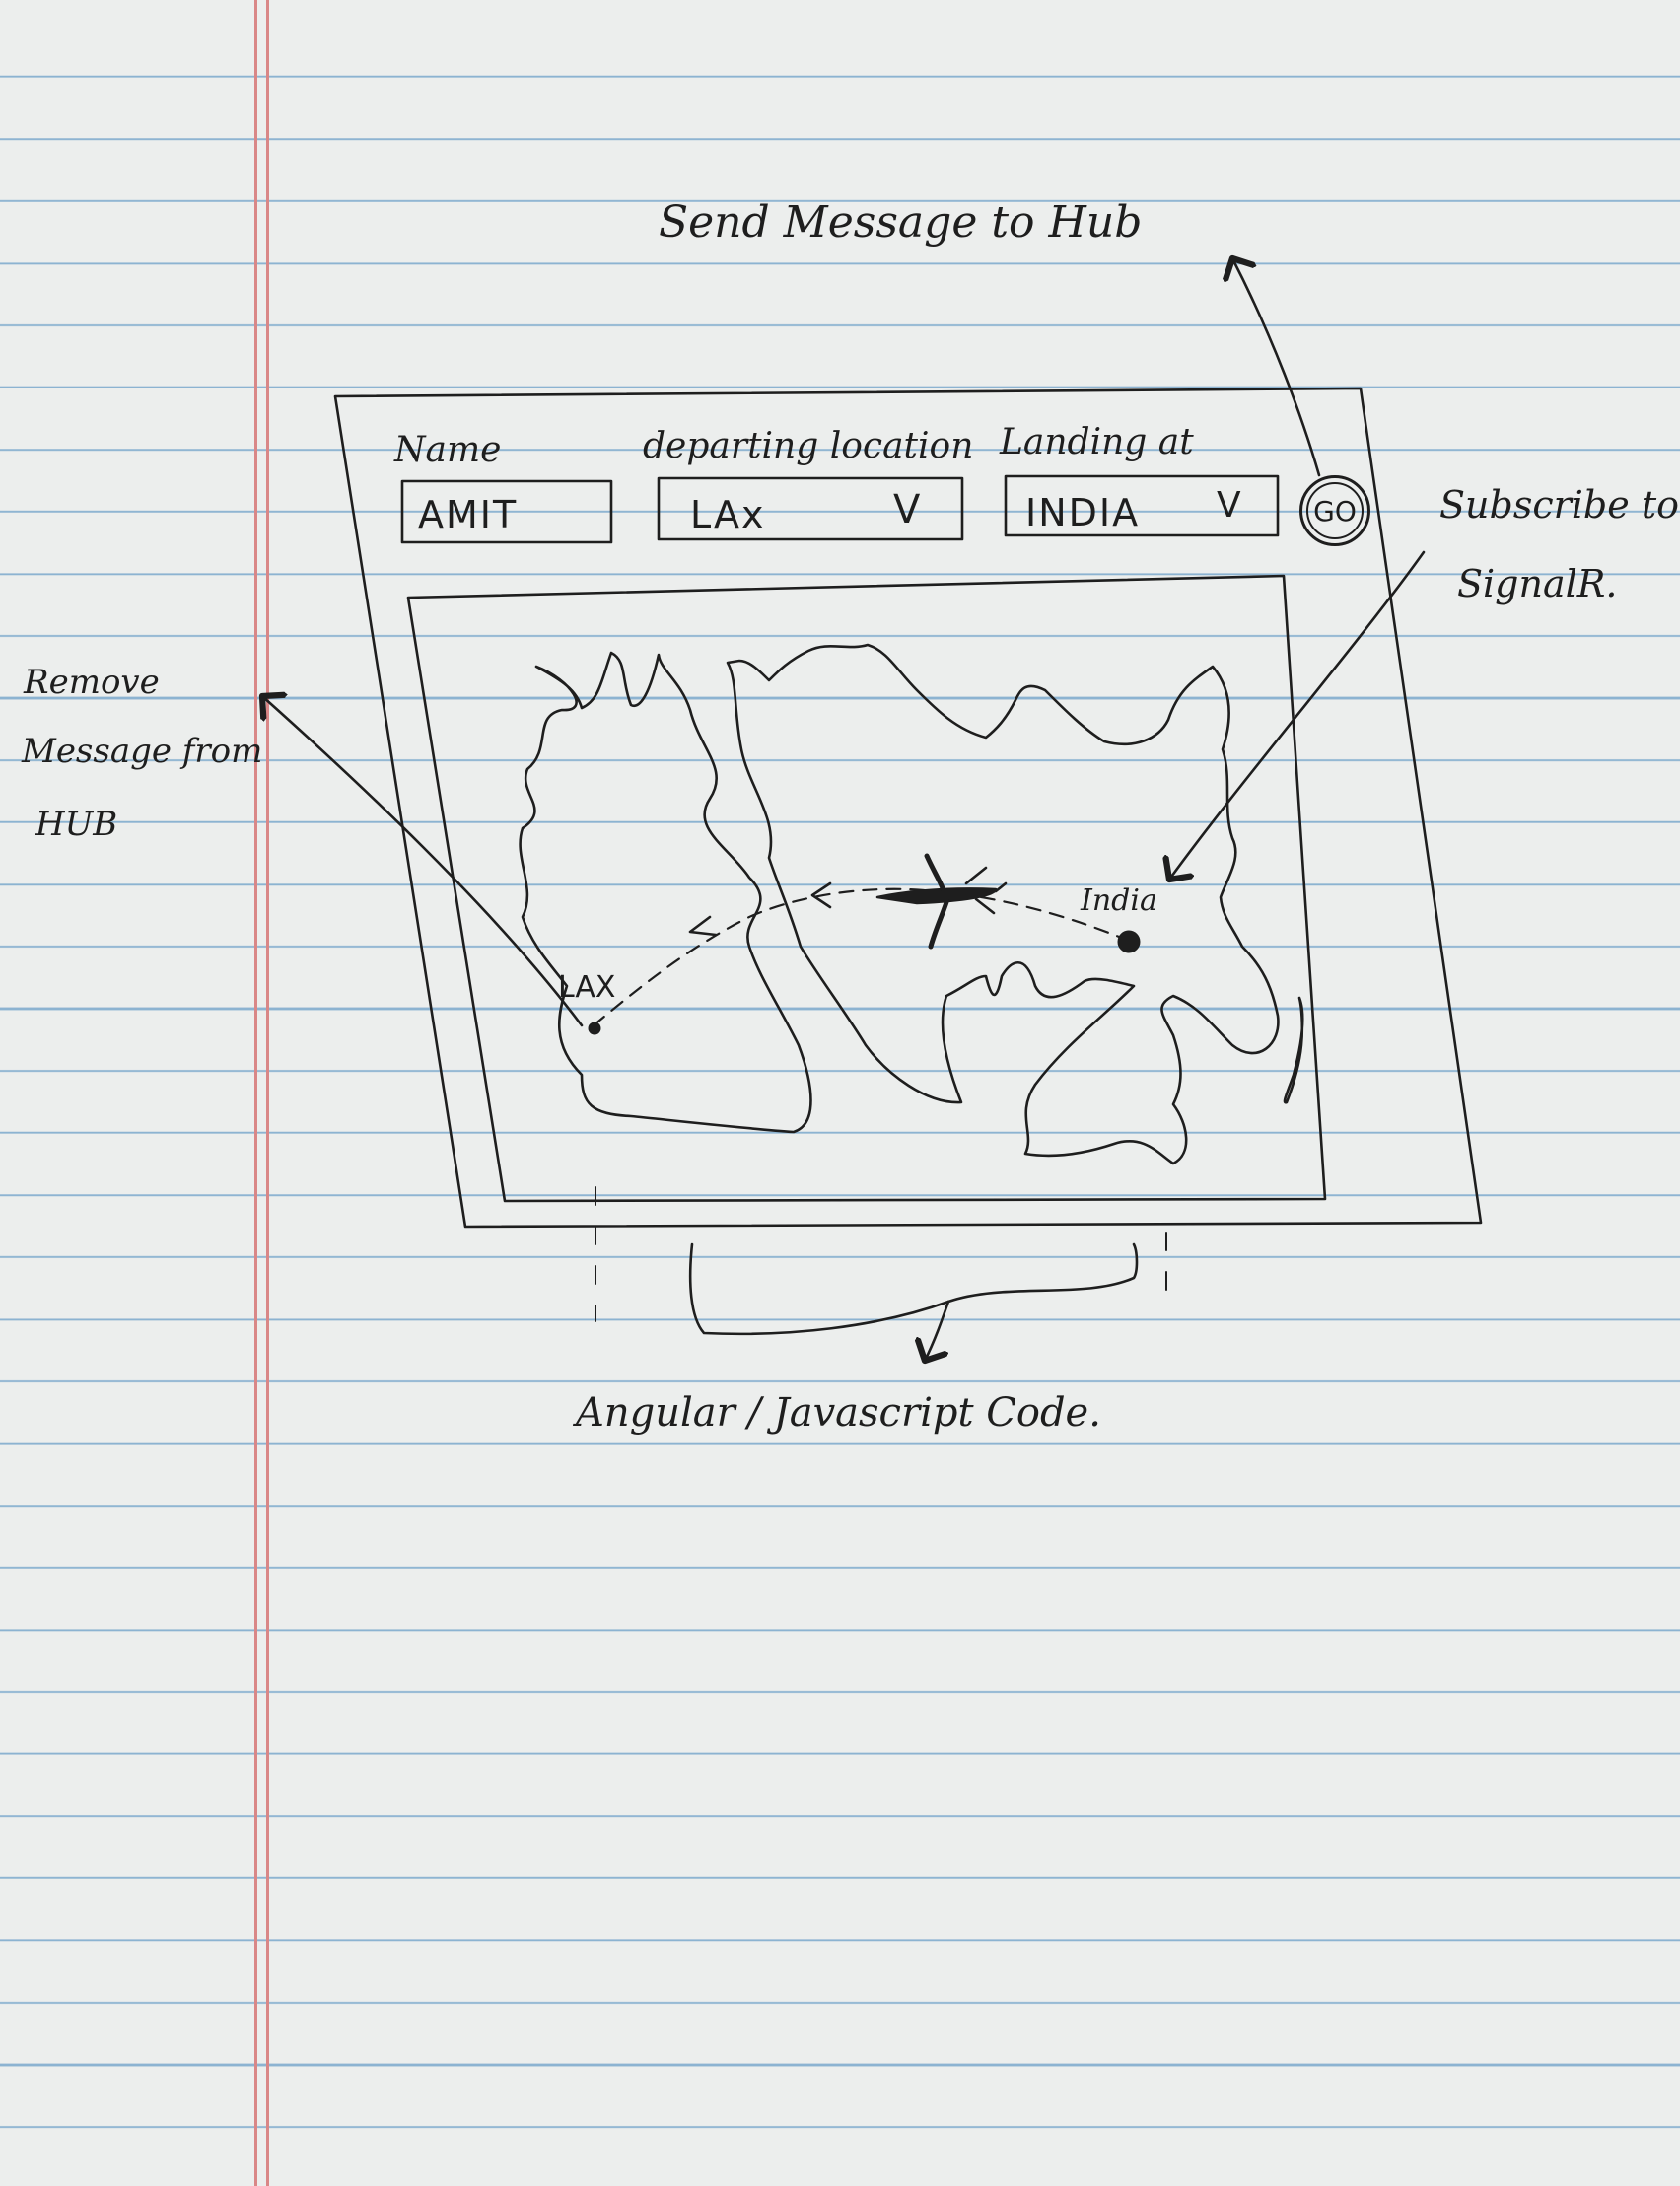 This screenshot has height=2186, width=1680. I want to click on go-button-label: GO, so click(1335, 511).